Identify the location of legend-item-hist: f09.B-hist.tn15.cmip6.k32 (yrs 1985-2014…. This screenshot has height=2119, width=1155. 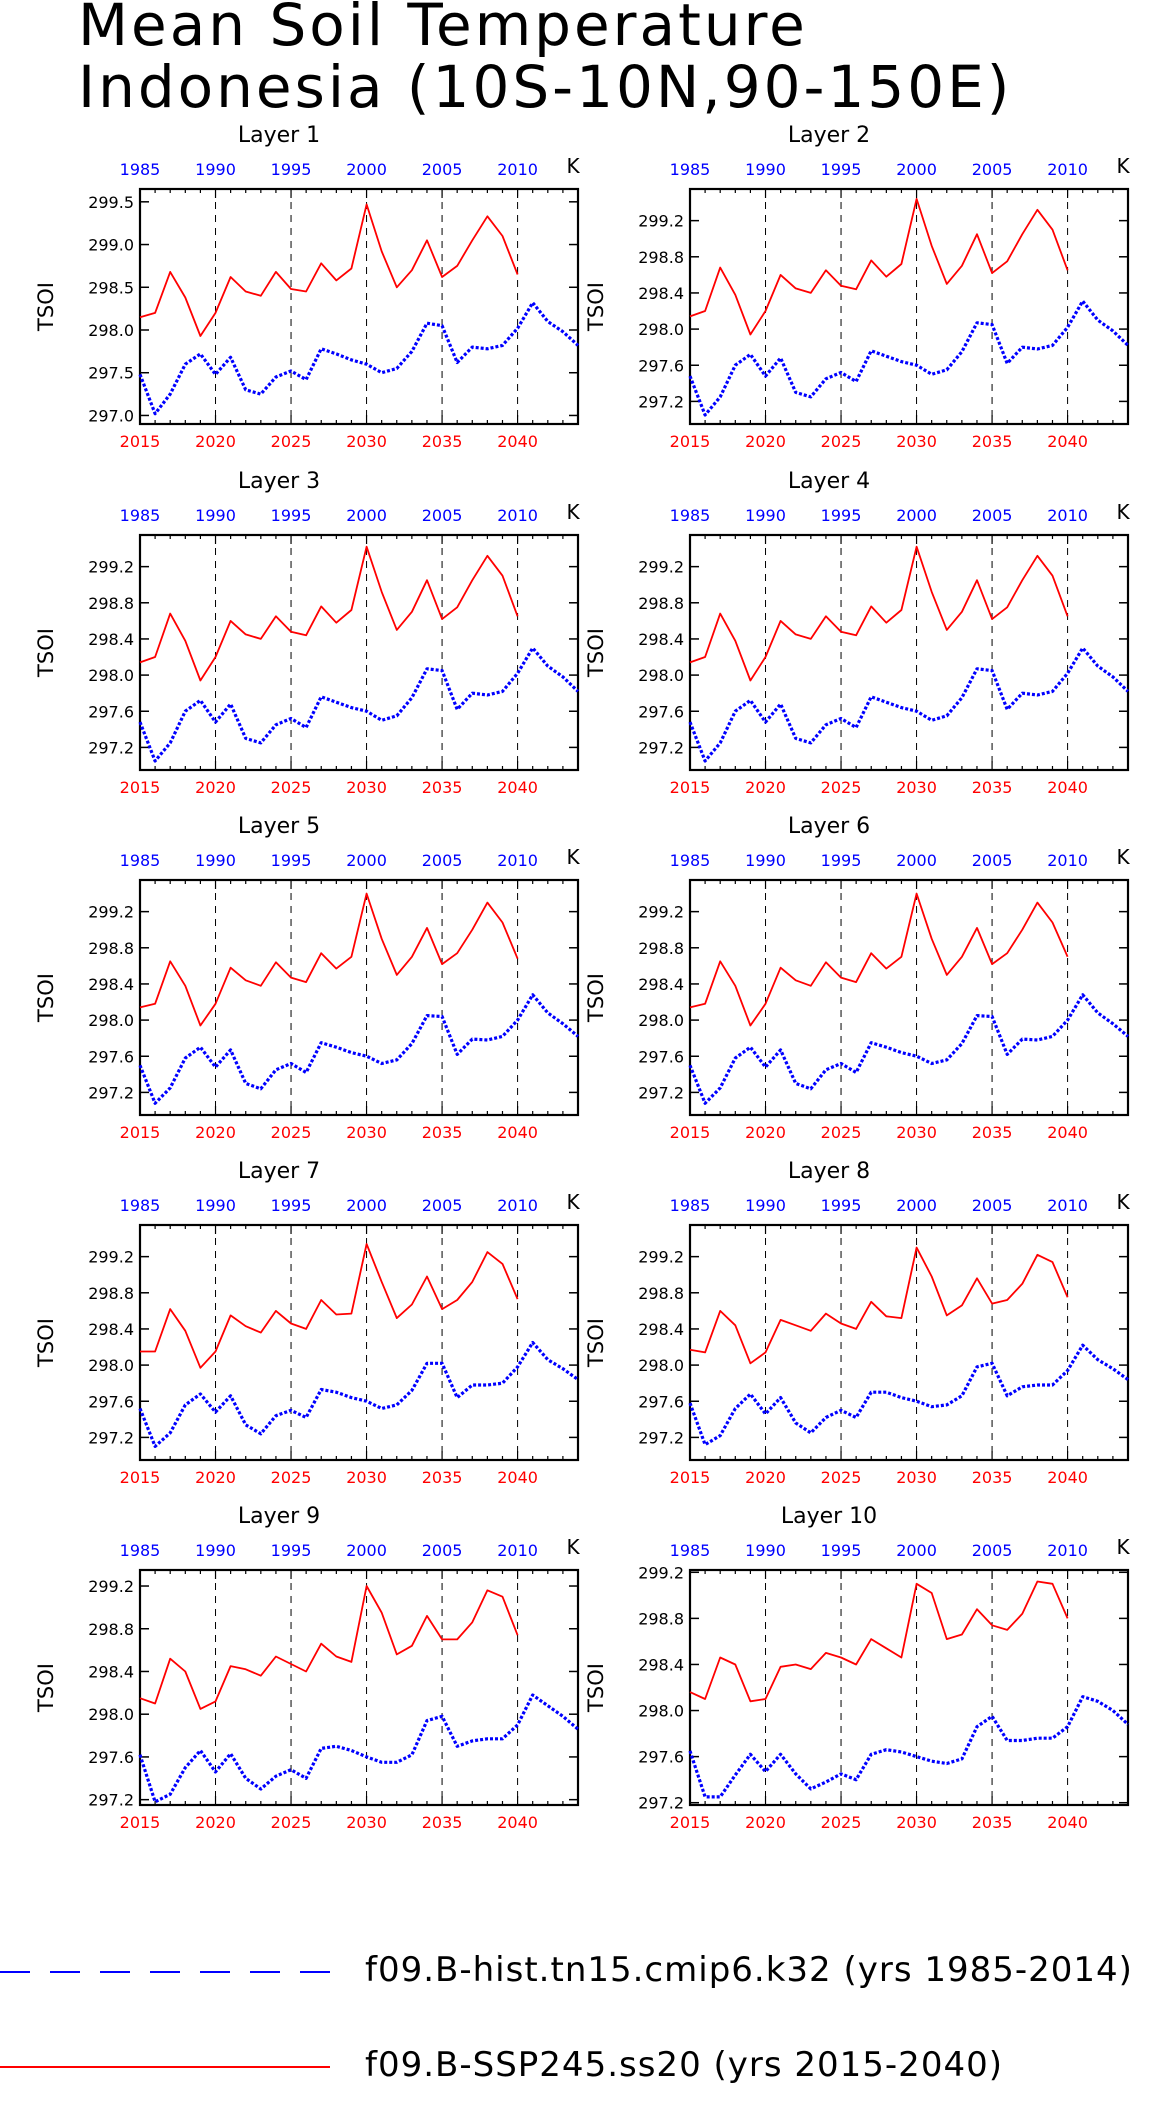
(577, 1970).